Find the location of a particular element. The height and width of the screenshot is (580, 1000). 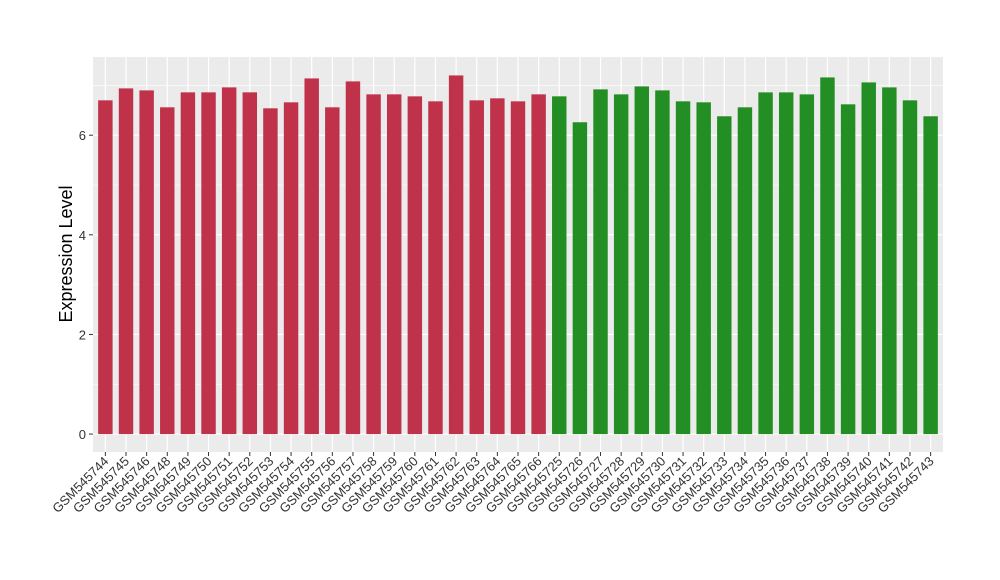

y-tick-label: 6 is located at coordinates (82, 135).